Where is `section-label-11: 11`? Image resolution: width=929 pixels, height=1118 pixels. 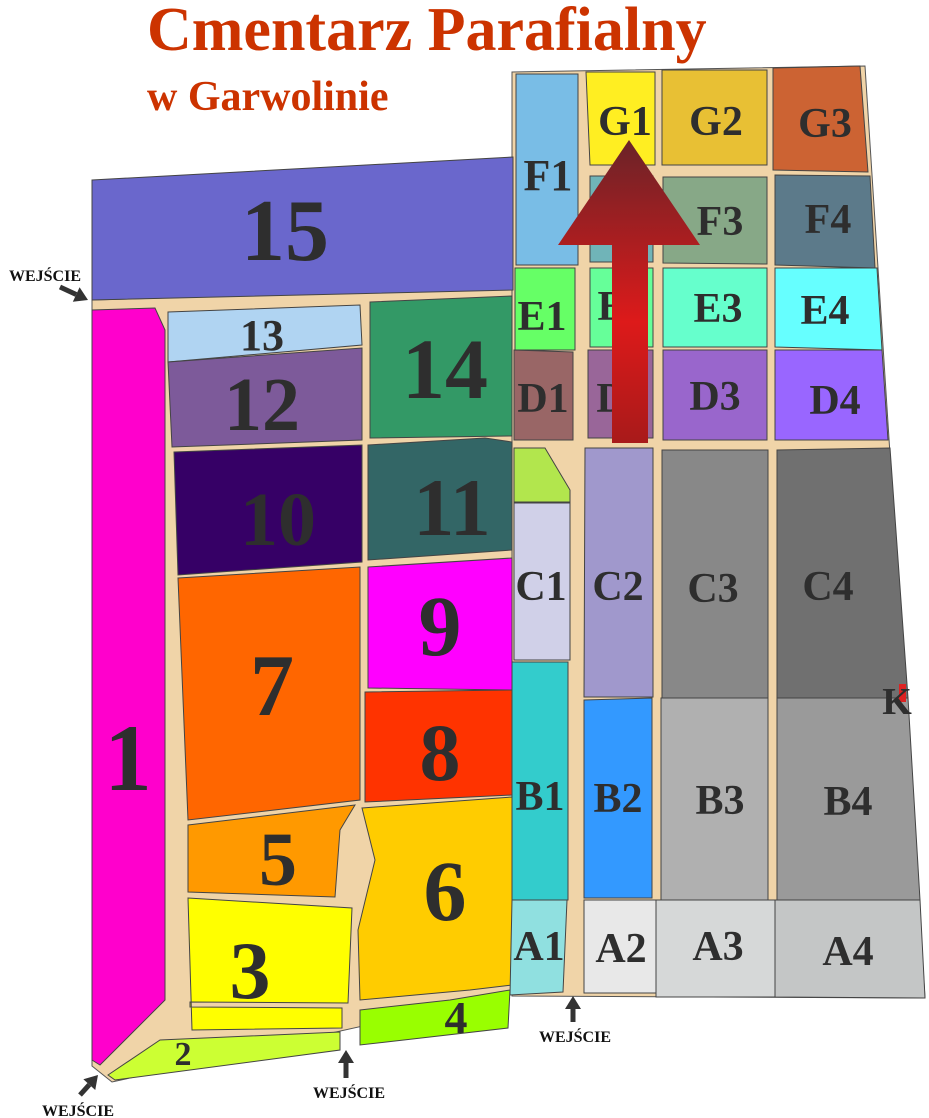
section-label-11: 11 is located at coordinates (451, 507).